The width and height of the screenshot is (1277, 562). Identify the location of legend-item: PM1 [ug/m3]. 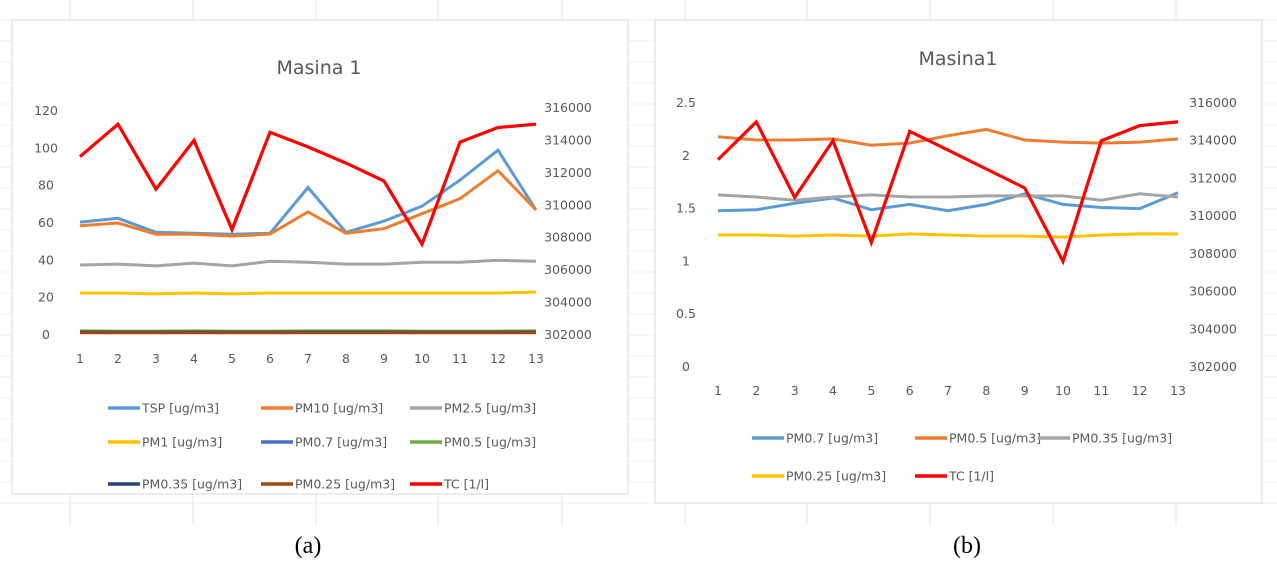
(165, 442).